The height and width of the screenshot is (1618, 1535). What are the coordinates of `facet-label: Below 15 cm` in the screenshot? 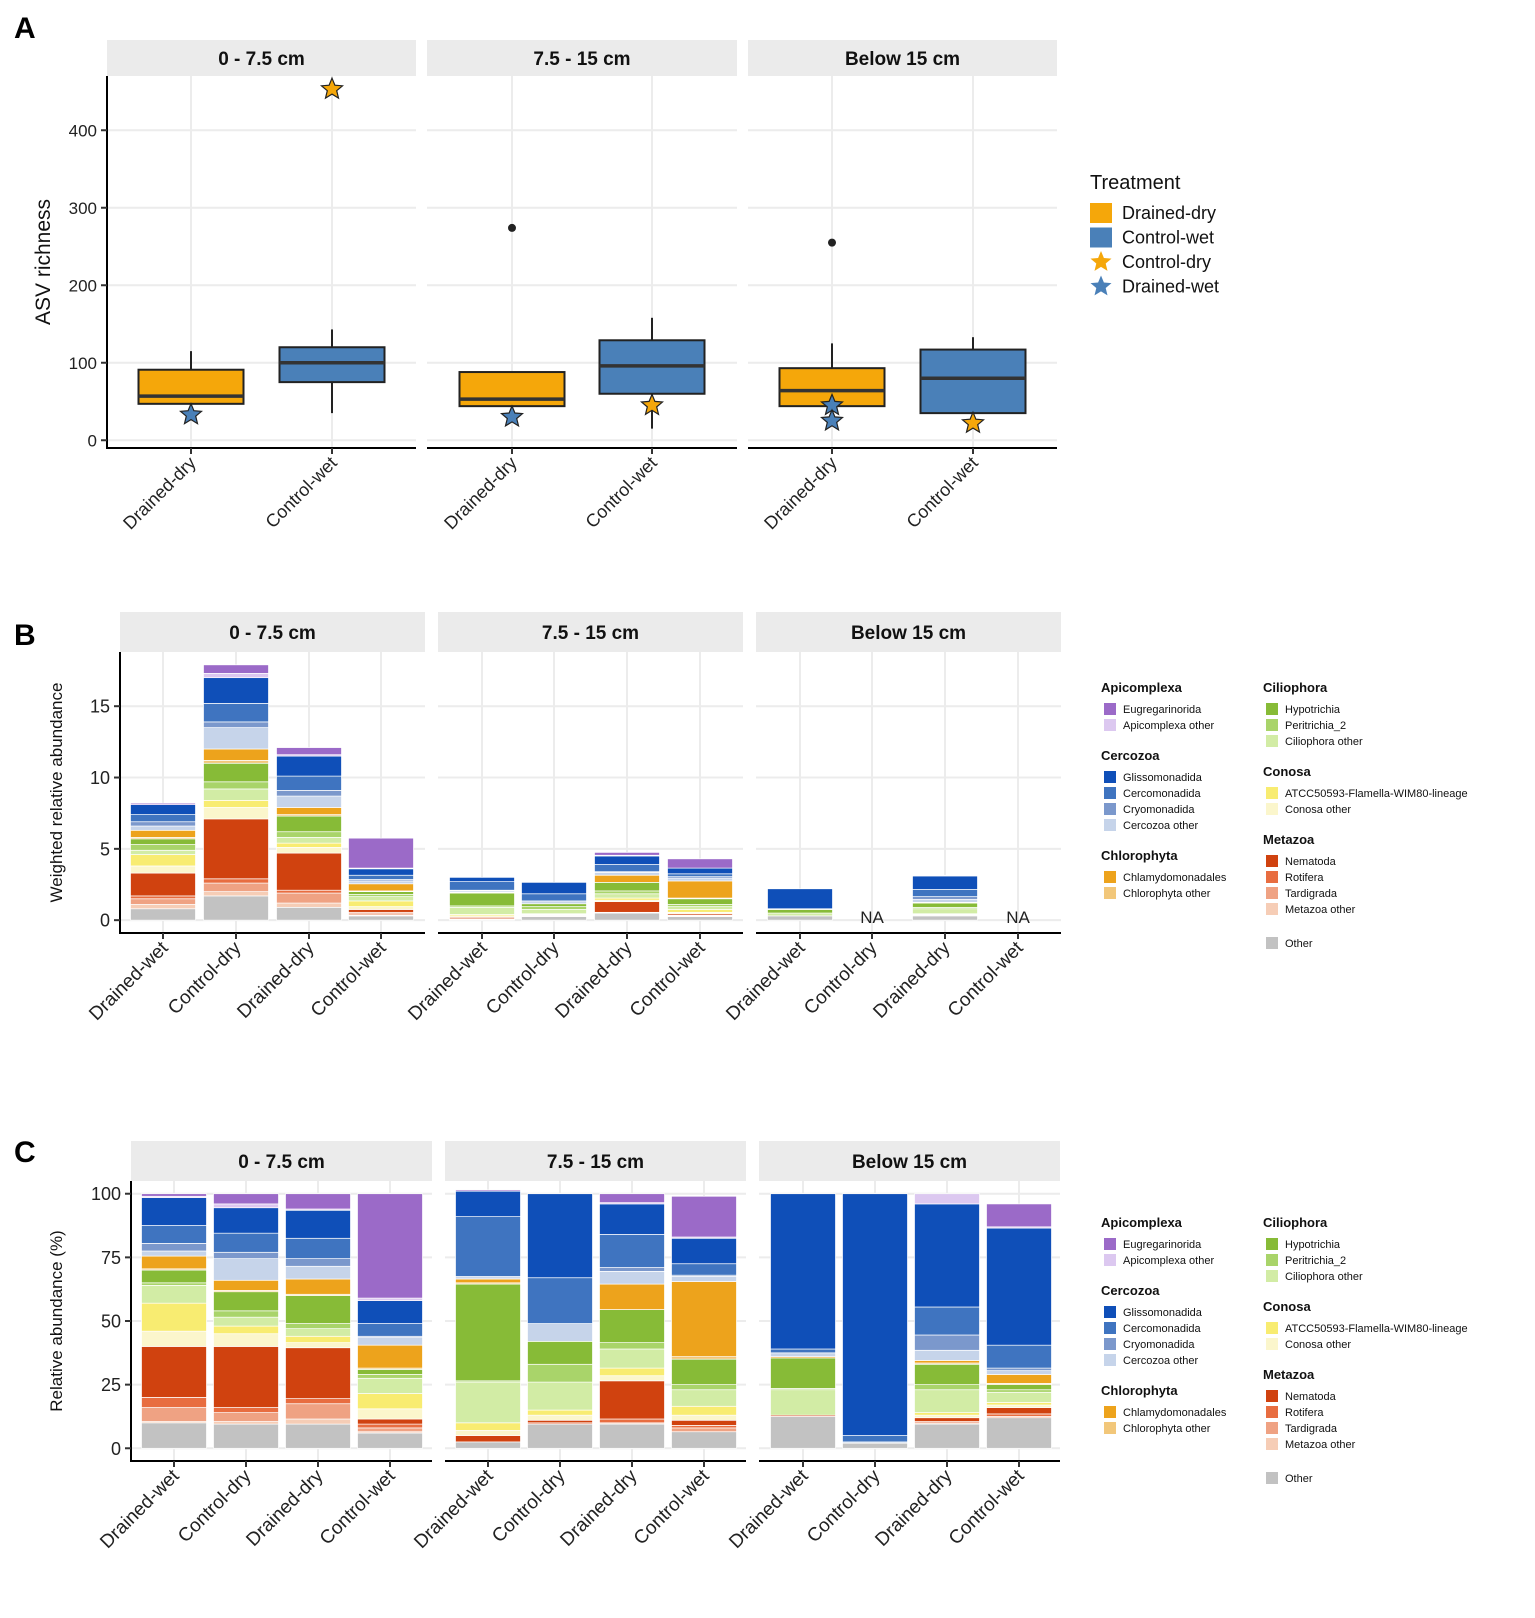 It's located at (908, 633).